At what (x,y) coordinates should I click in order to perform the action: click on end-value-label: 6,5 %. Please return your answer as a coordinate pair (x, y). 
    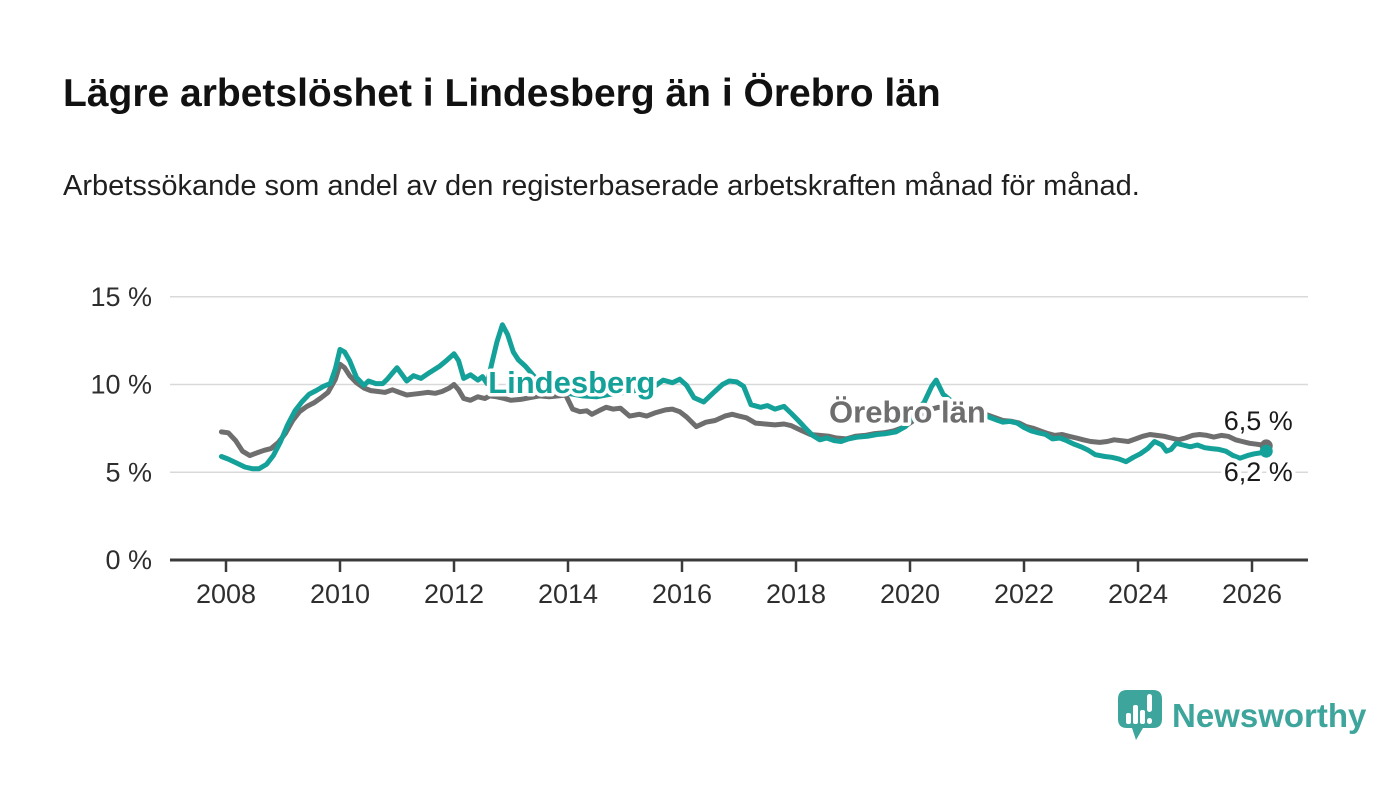
    Looking at the image, I should click on (1258, 421).